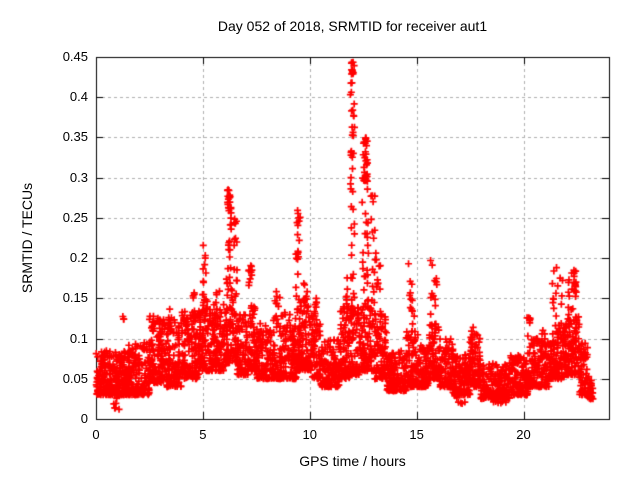 This screenshot has width=640, height=480. What do you see at coordinates (96, 434) in the screenshot?
I see `x-tick-label: 0` at bounding box center [96, 434].